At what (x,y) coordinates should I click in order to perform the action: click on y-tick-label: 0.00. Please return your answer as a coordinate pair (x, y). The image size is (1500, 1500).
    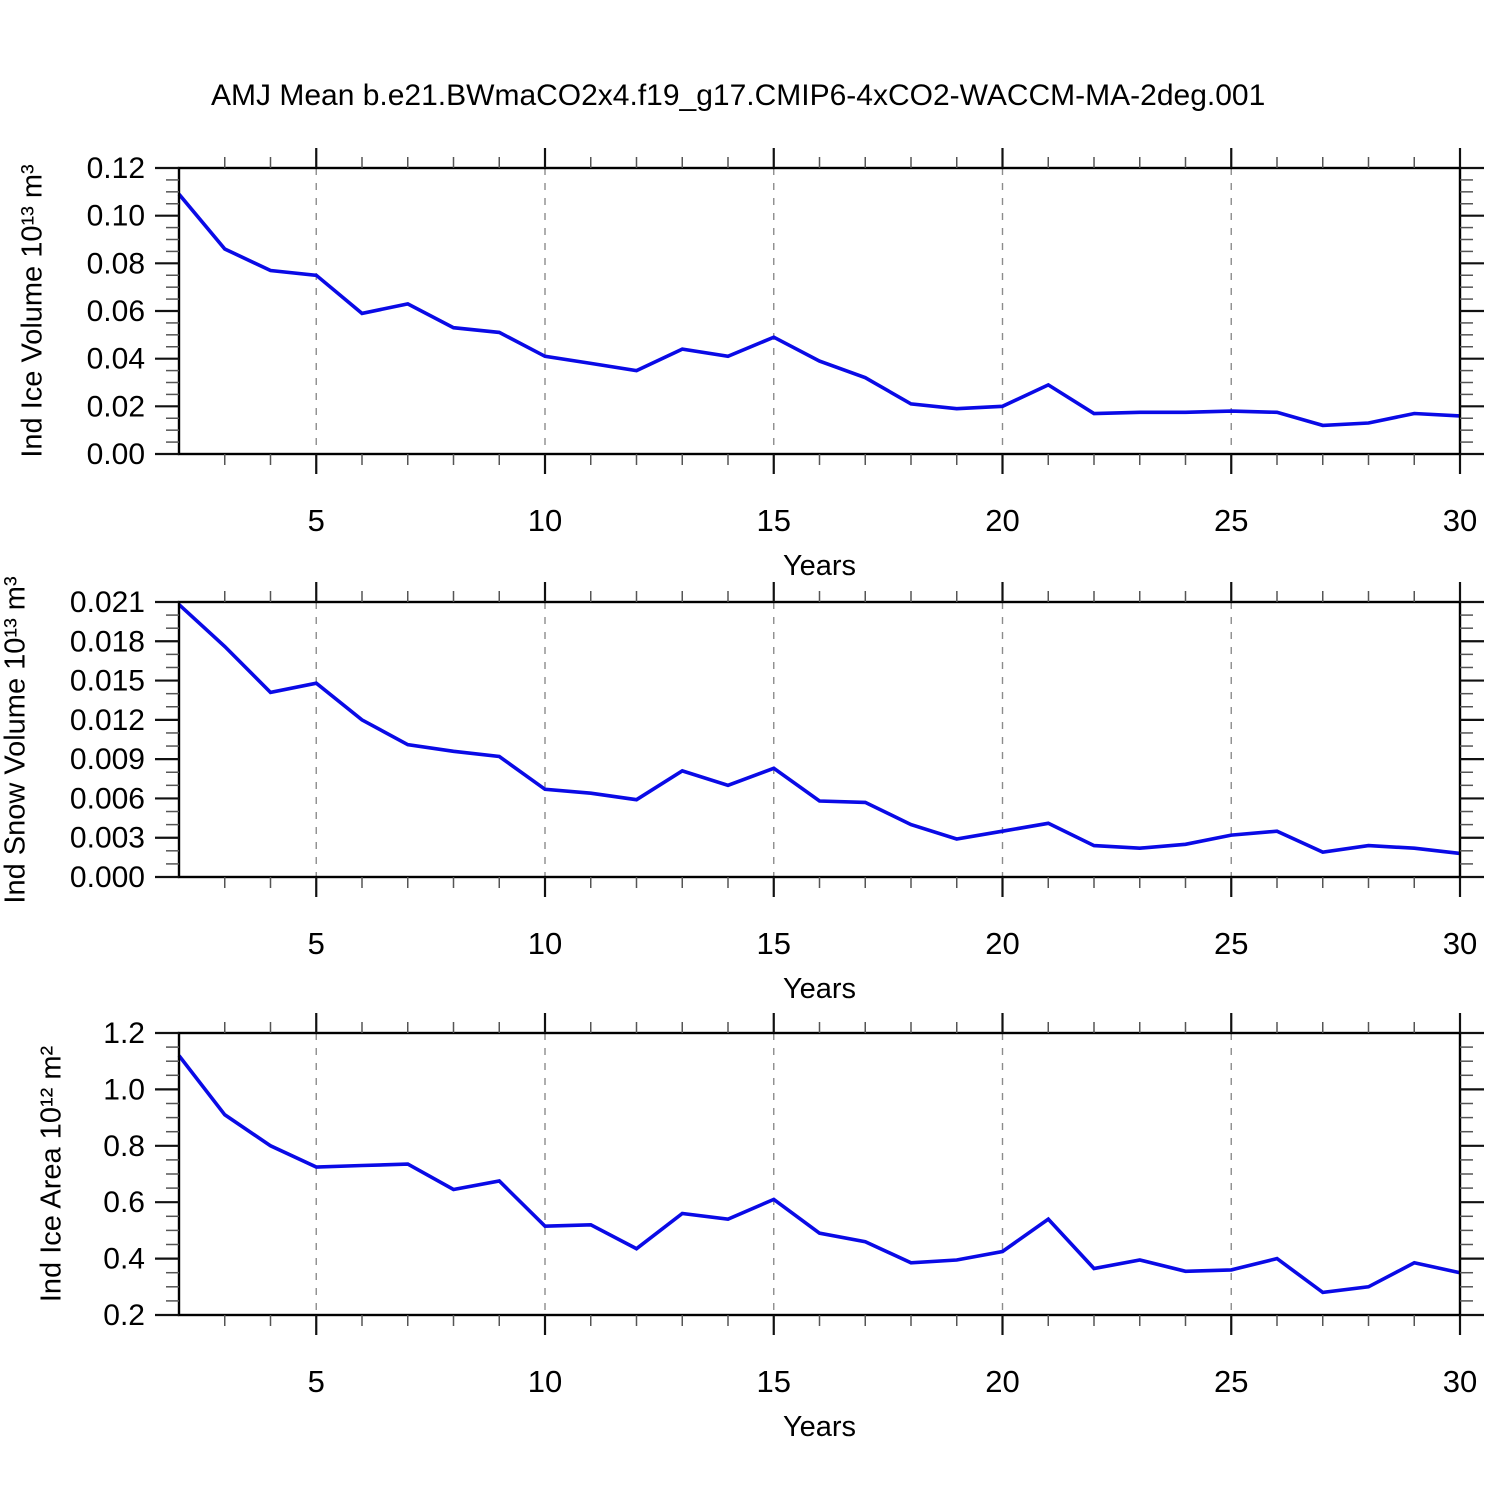
    Looking at the image, I should click on (116, 454).